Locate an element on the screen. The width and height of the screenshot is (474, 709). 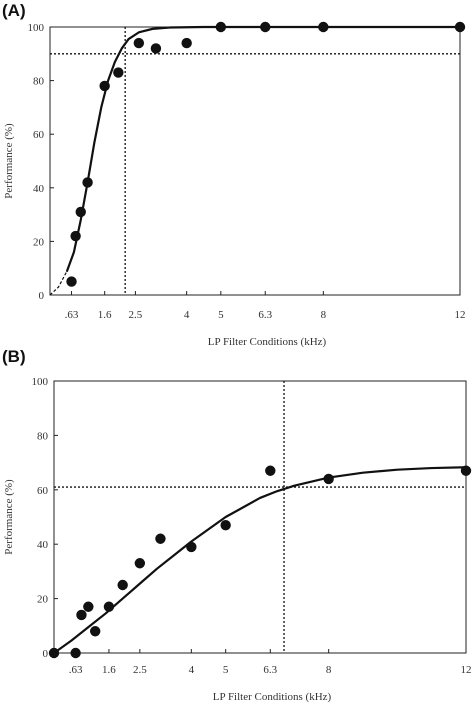
panel-label: (B) is located at coordinates (14, 356).